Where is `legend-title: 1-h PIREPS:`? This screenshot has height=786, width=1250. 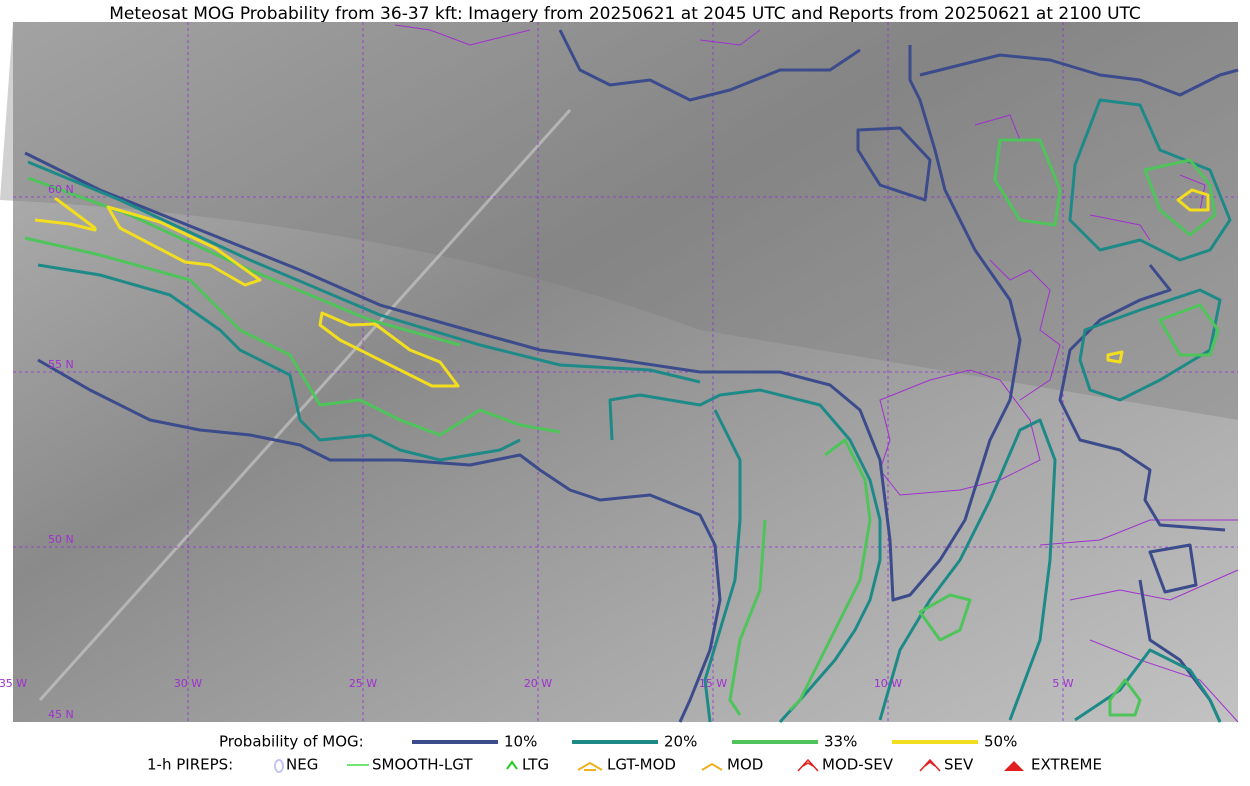
legend-title: 1-h PIREPS: is located at coordinates (190, 765).